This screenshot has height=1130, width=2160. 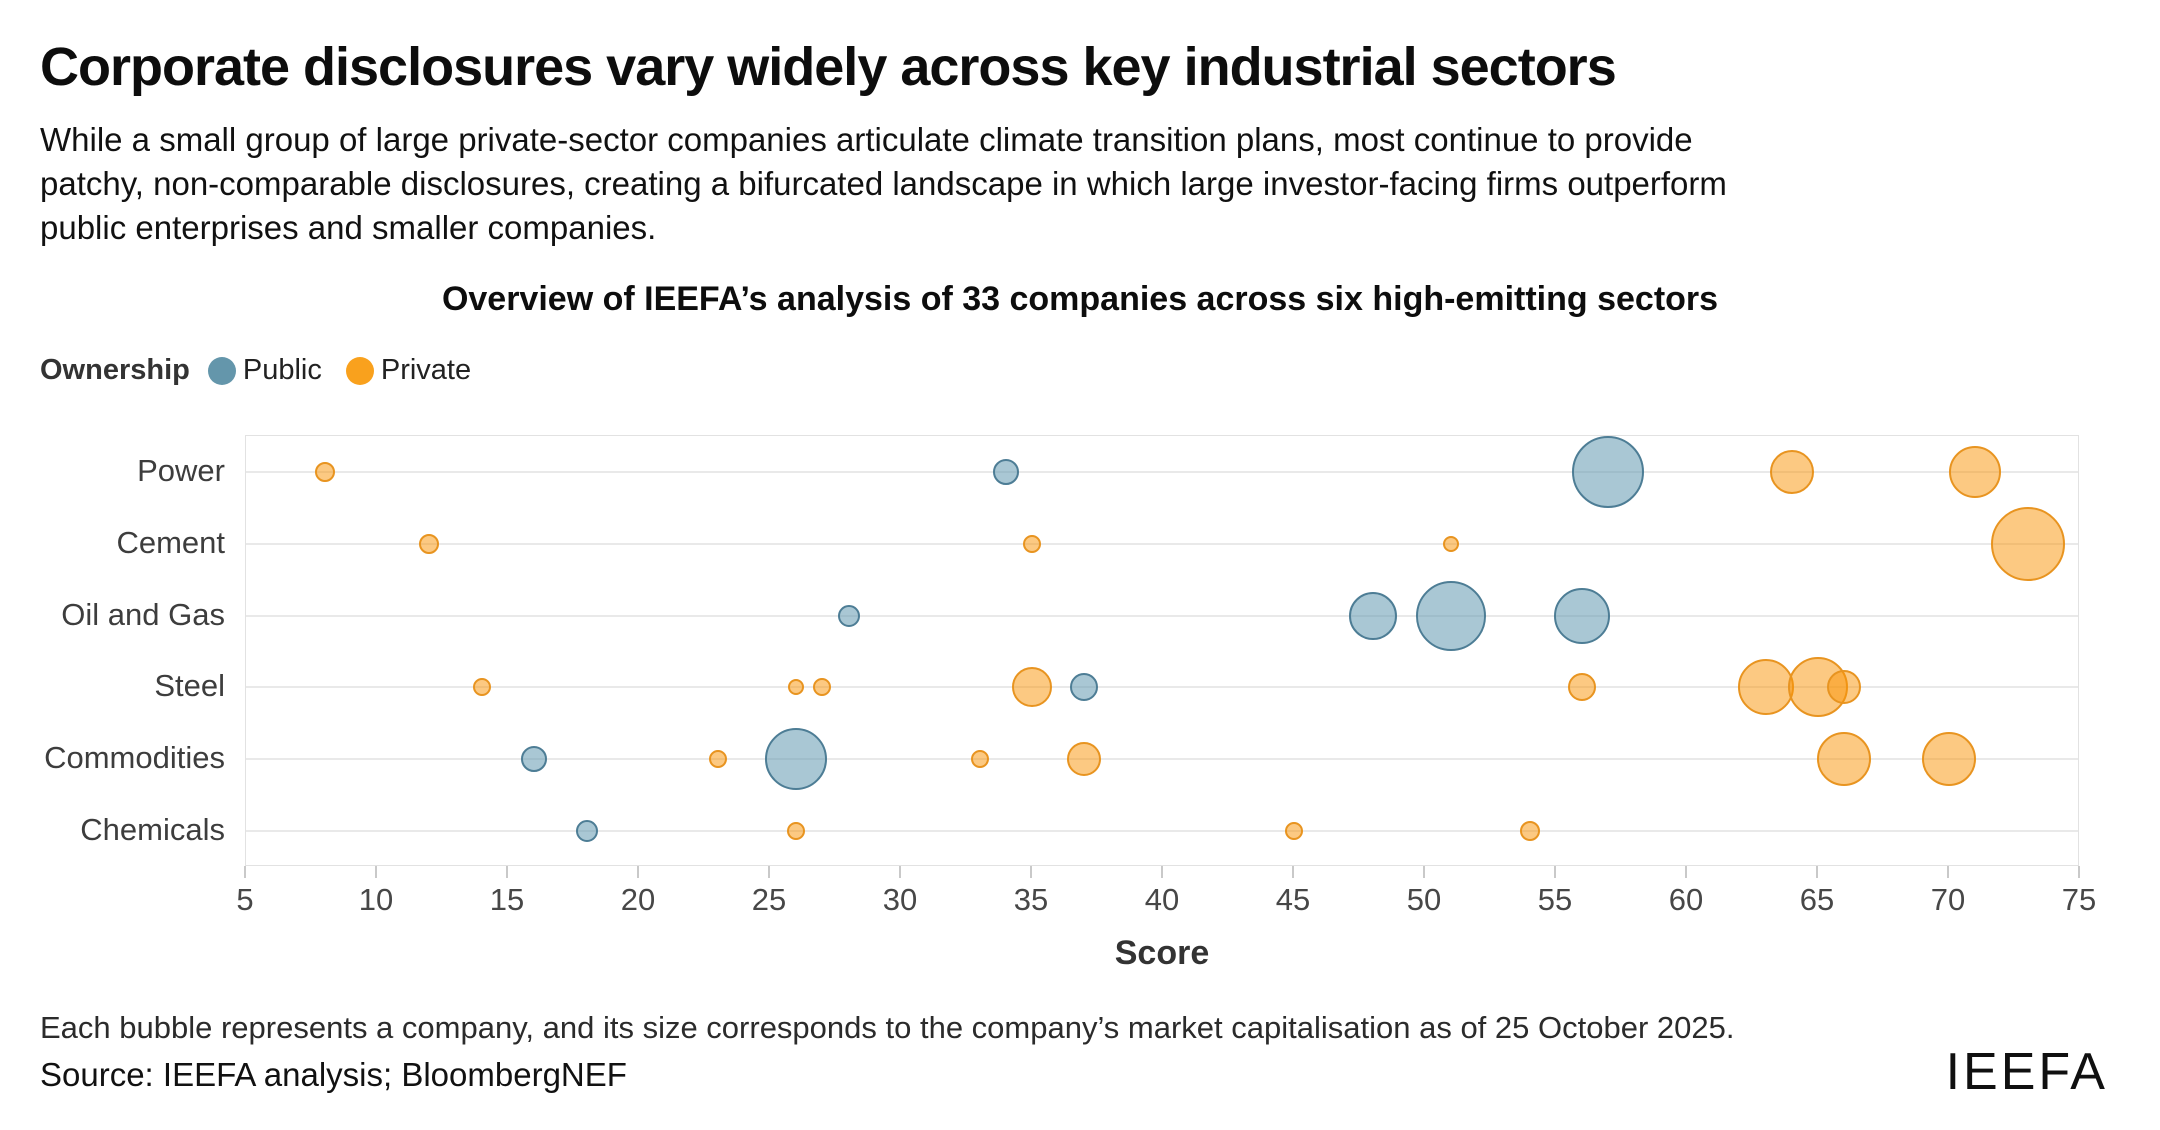 I want to click on x-axis-tick-label-50: 50, so click(x=1424, y=899).